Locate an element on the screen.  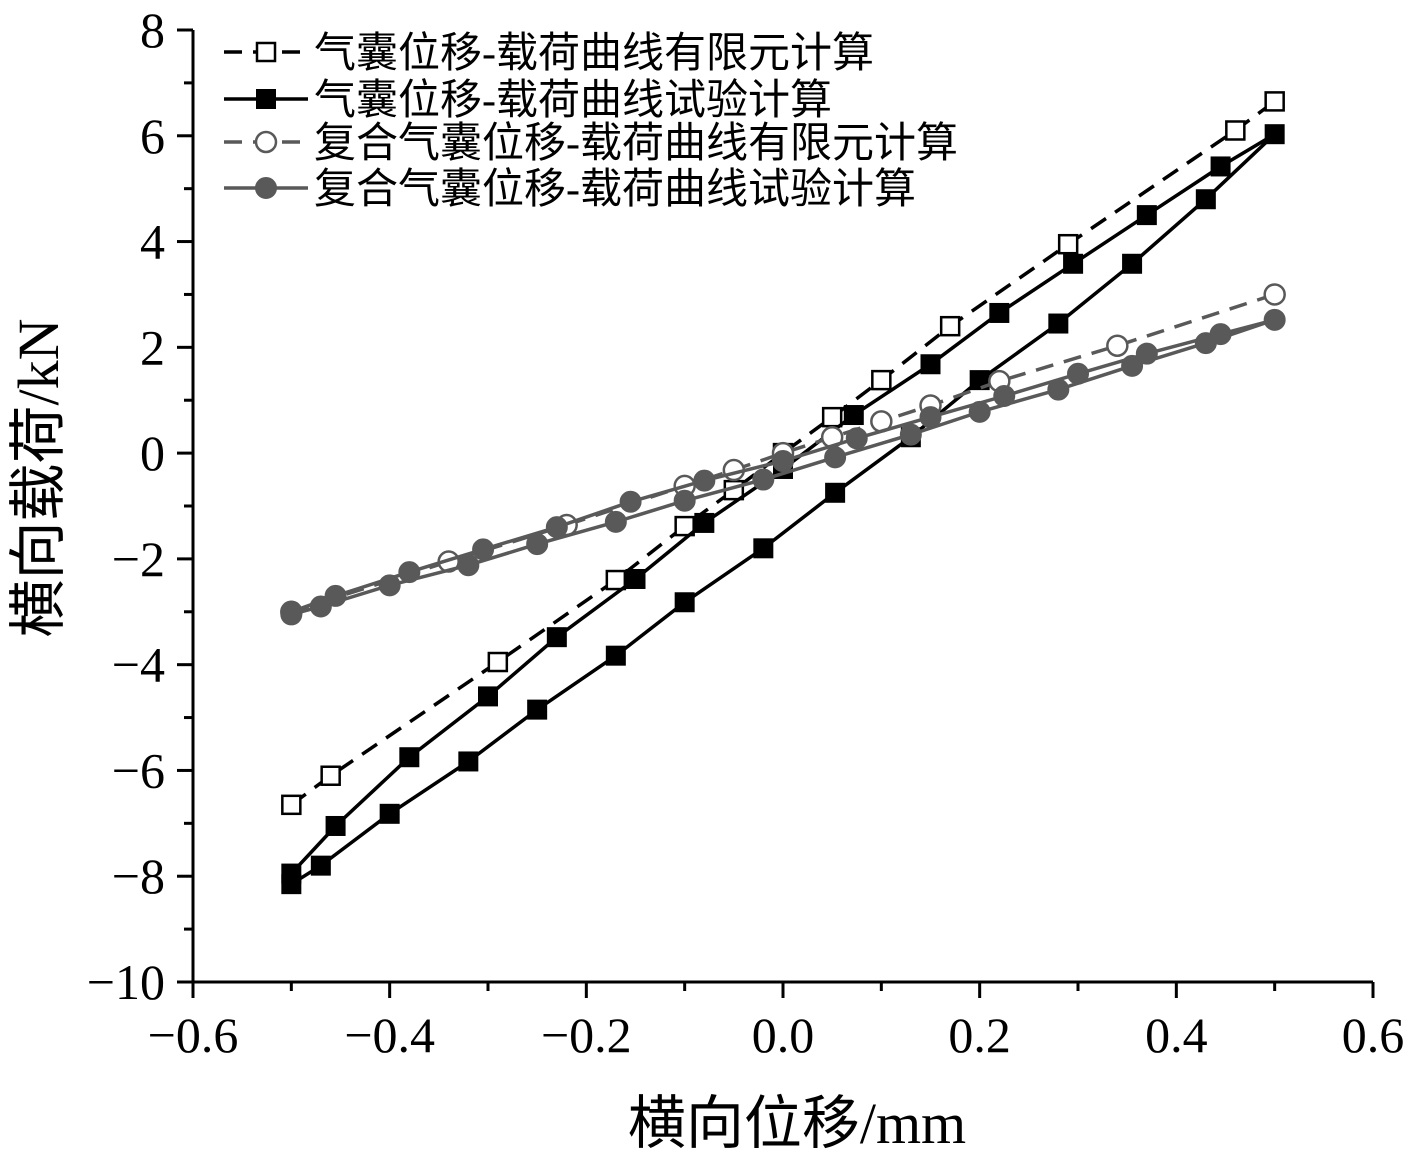
legend-item: 气囊位移-载荷曲线有限元计算 is located at coordinates (549, 53).